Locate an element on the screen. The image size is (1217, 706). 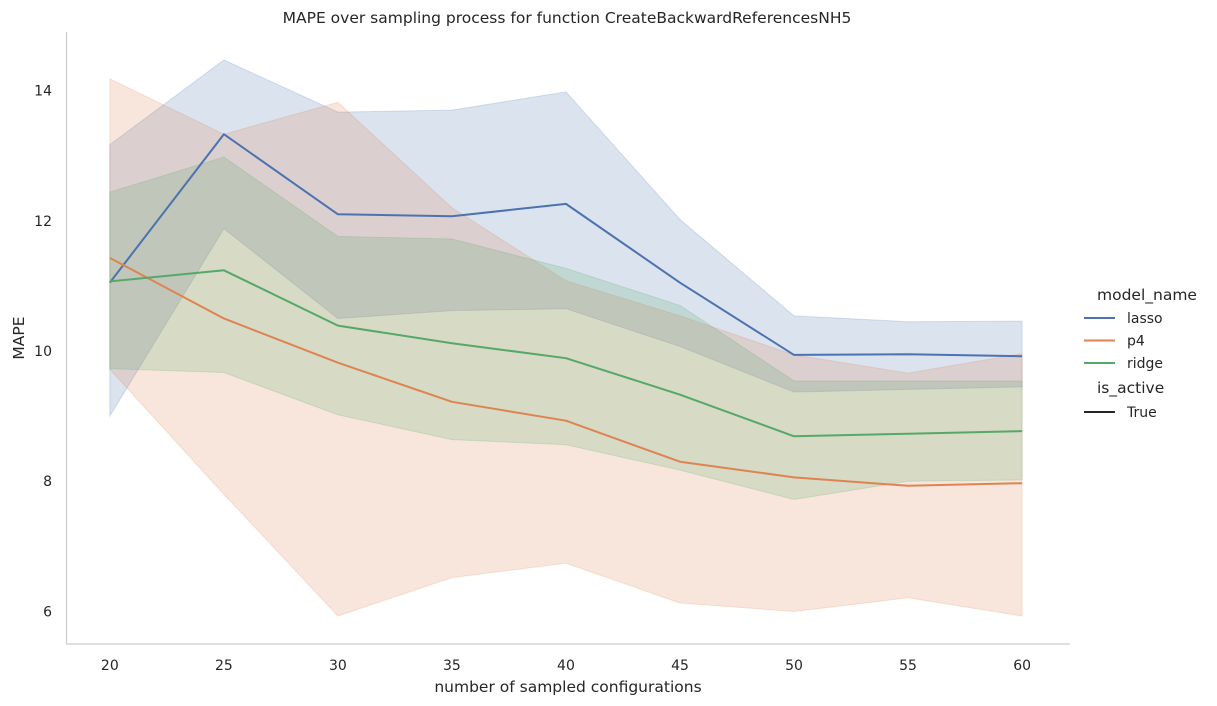
x-tick-label: 20 is located at coordinates (110, 666).